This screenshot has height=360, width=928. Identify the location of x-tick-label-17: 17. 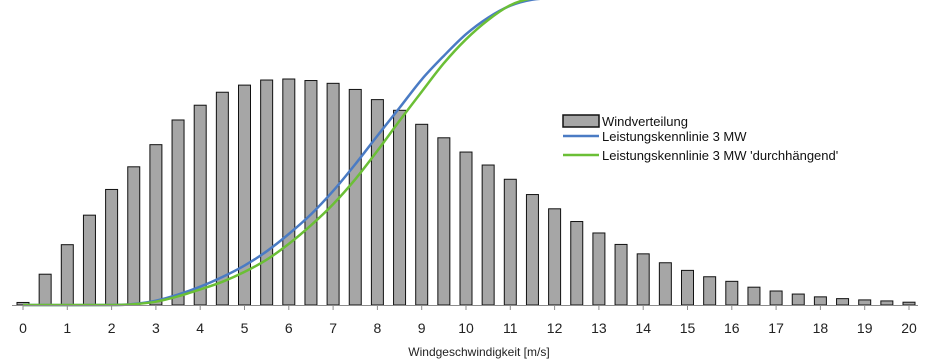
(776, 328).